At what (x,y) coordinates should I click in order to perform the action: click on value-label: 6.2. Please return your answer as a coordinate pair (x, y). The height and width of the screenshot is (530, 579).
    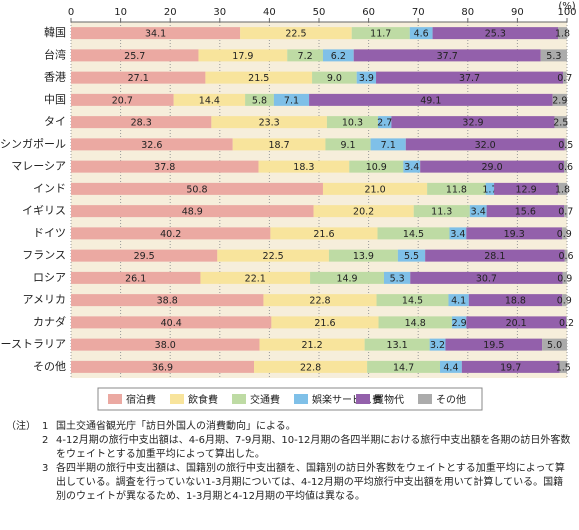
    Looking at the image, I should click on (338, 56).